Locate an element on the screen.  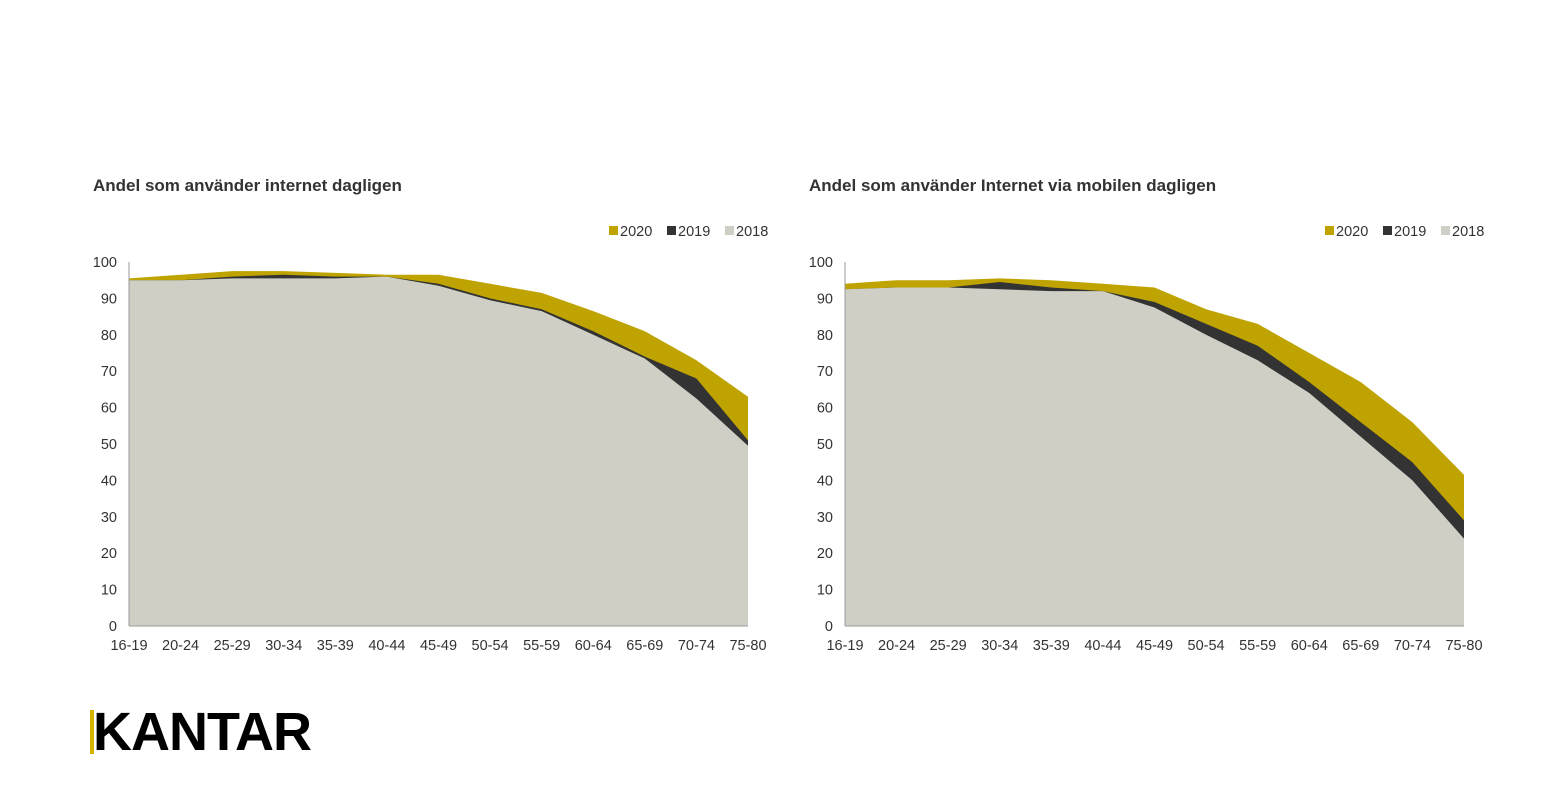
kantar-logo: KANTAR is located at coordinates (210, 732).